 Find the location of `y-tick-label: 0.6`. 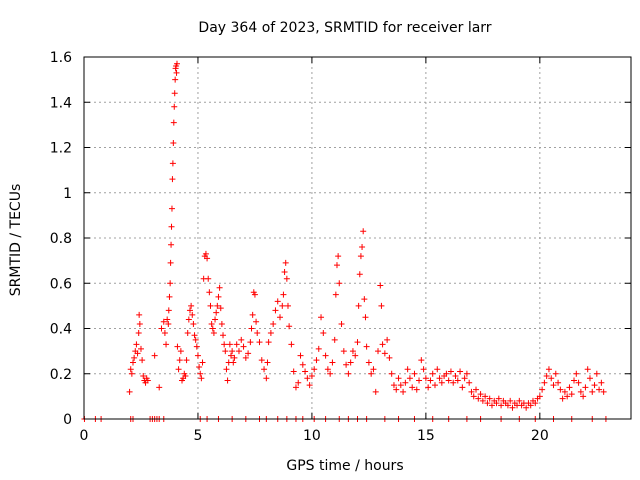

y-tick-label: 0.6 is located at coordinates (61, 284).